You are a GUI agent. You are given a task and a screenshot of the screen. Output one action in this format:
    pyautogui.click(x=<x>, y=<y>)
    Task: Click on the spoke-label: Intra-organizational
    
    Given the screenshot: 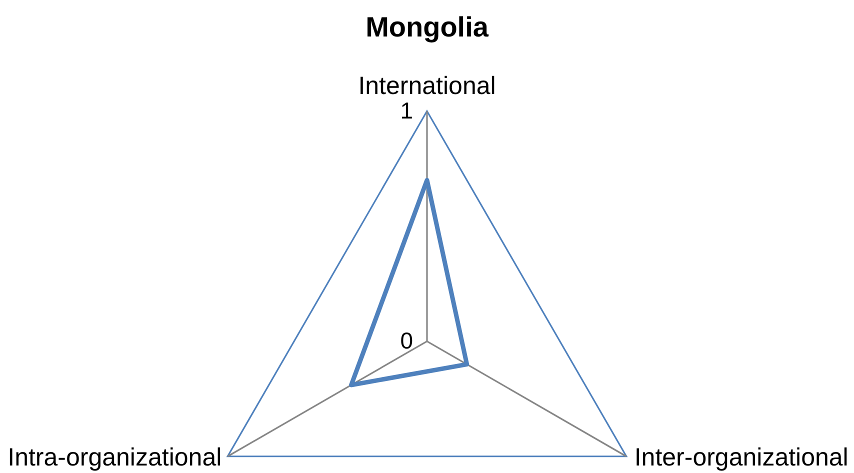 What is the action you would take?
    pyautogui.click(x=115, y=457)
    